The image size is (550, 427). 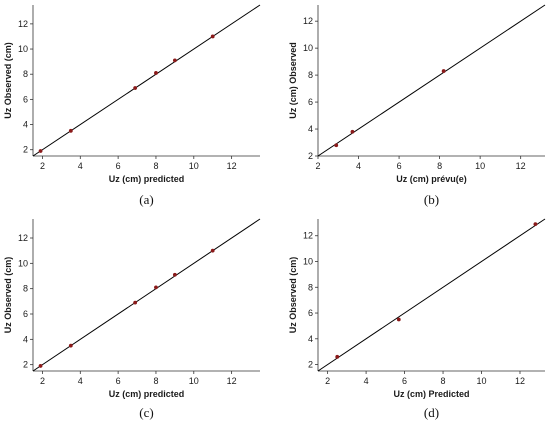 What do you see at coordinates (146, 199) in the screenshot?
I see `panel-label: (a)` at bounding box center [146, 199].